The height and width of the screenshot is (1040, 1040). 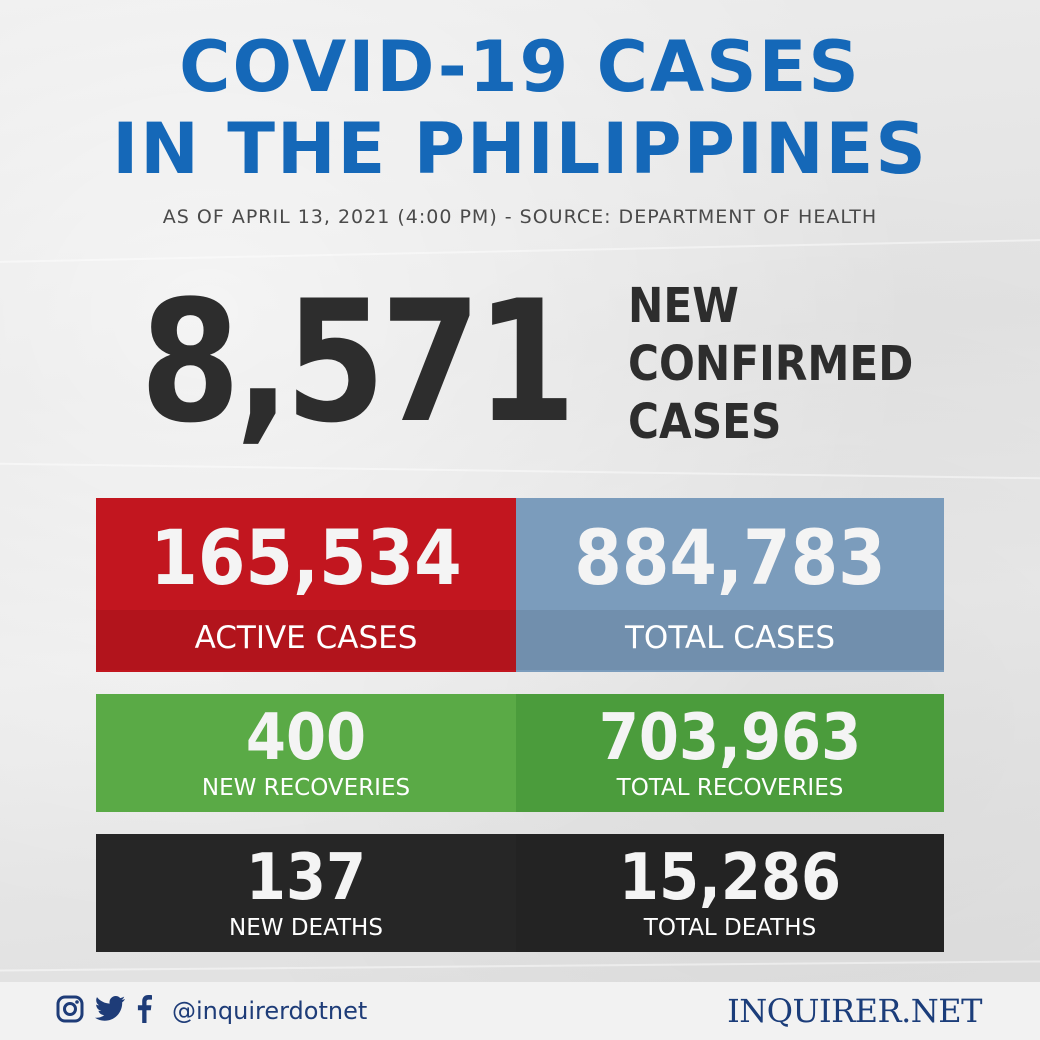 I want to click on new-recoveries-panel: 400 NEW RECOVERIES, so click(x=306, y=753).